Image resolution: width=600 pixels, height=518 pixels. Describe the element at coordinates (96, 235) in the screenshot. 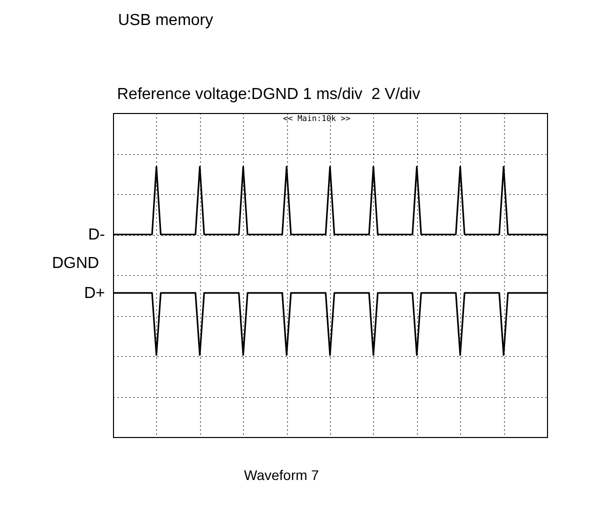

I see `series-label: D-` at that location.